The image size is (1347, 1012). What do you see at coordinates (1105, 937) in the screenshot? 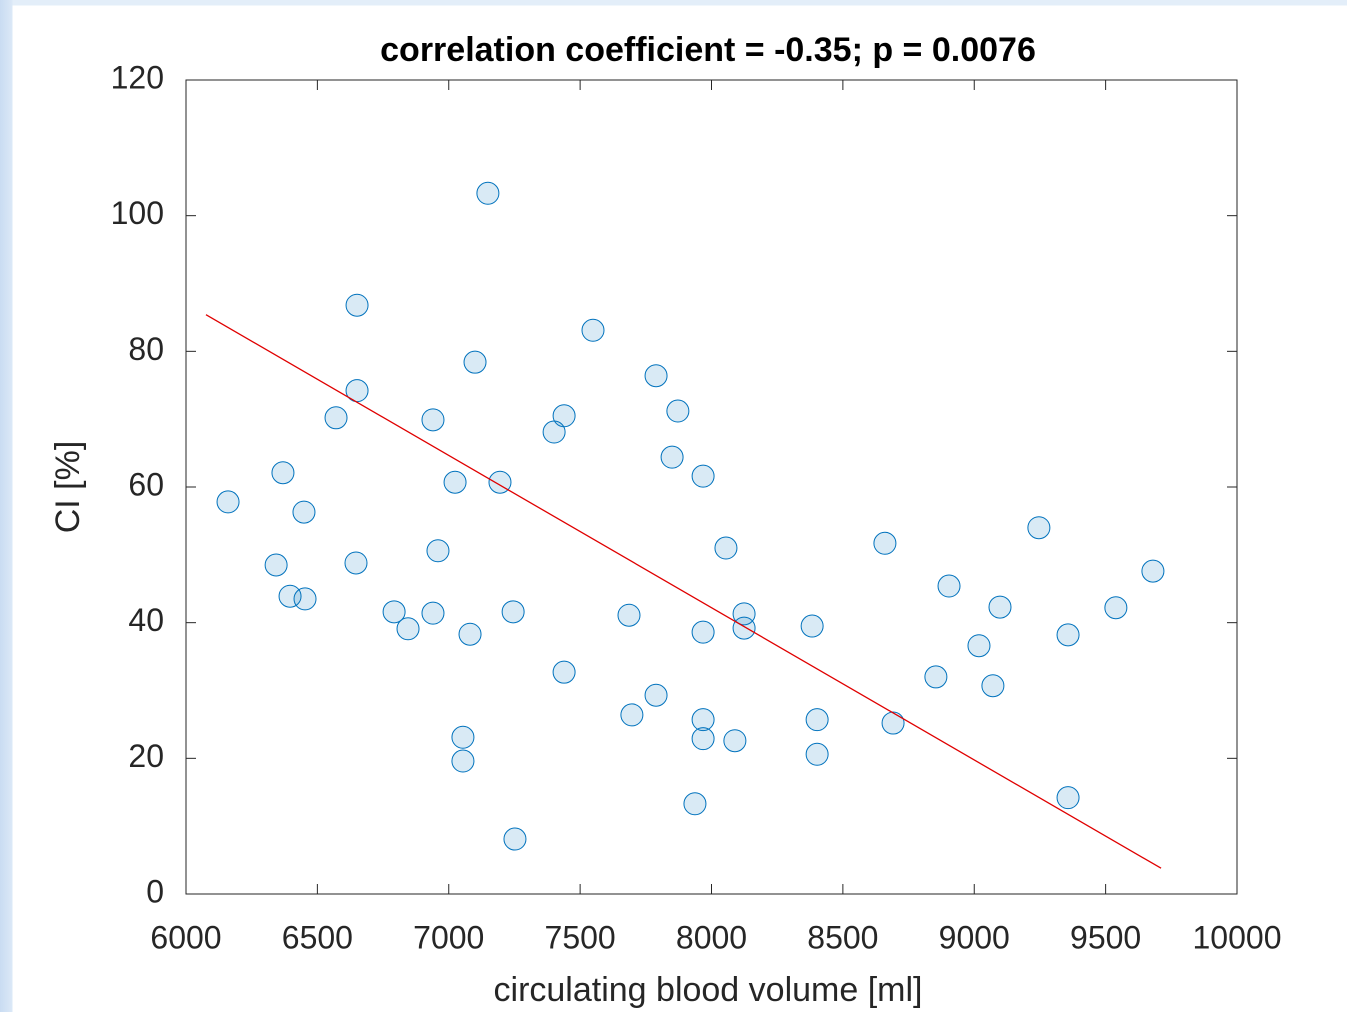
I see `x-tick-label: 9500` at bounding box center [1105, 937].